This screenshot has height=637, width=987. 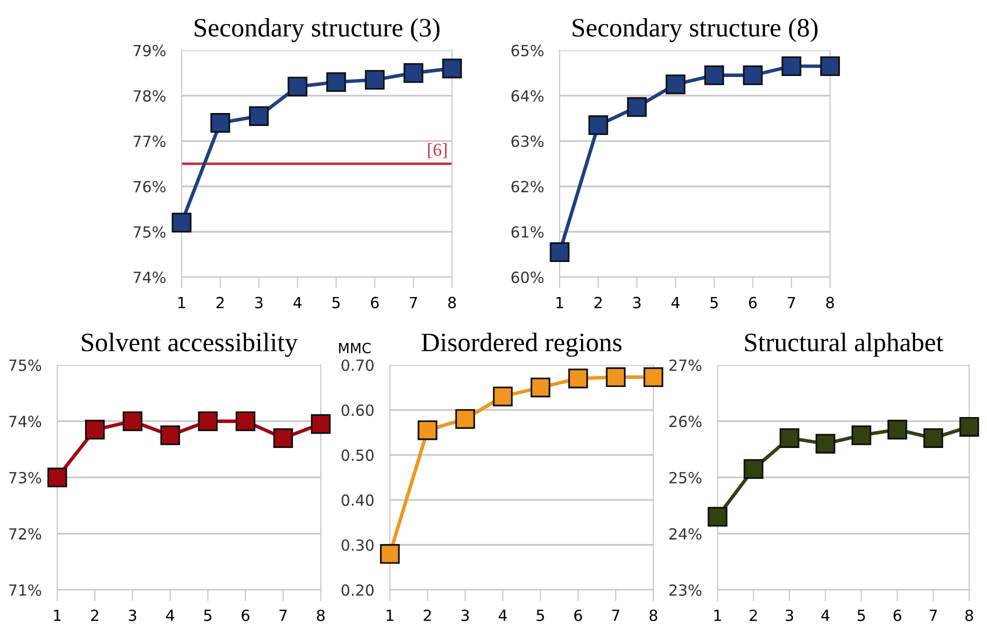 I want to click on y-tick-label: 27%, so click(x=685, y=365).